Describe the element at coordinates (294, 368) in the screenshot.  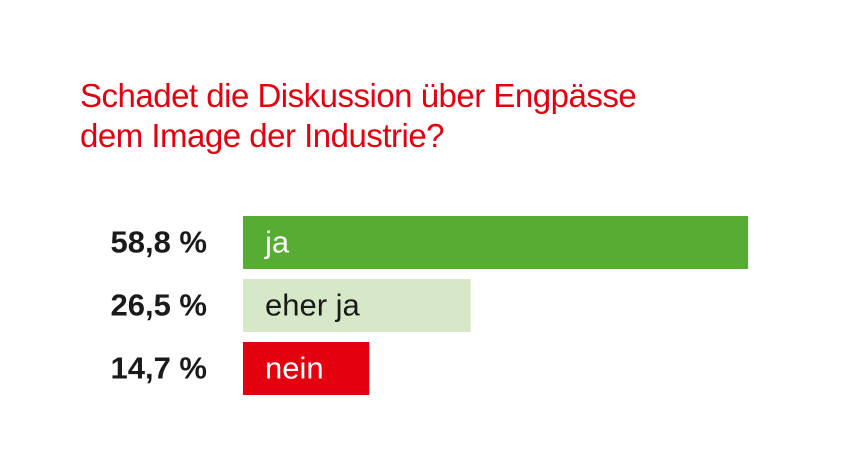
I see `category-label: nein` at that location.